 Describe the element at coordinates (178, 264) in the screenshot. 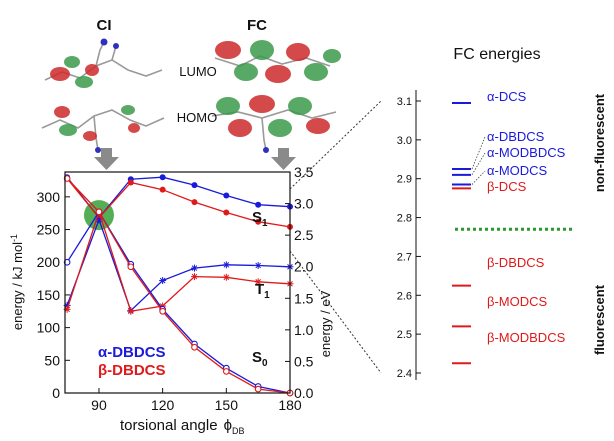

I see `series-line-t1-alpha` at that location.